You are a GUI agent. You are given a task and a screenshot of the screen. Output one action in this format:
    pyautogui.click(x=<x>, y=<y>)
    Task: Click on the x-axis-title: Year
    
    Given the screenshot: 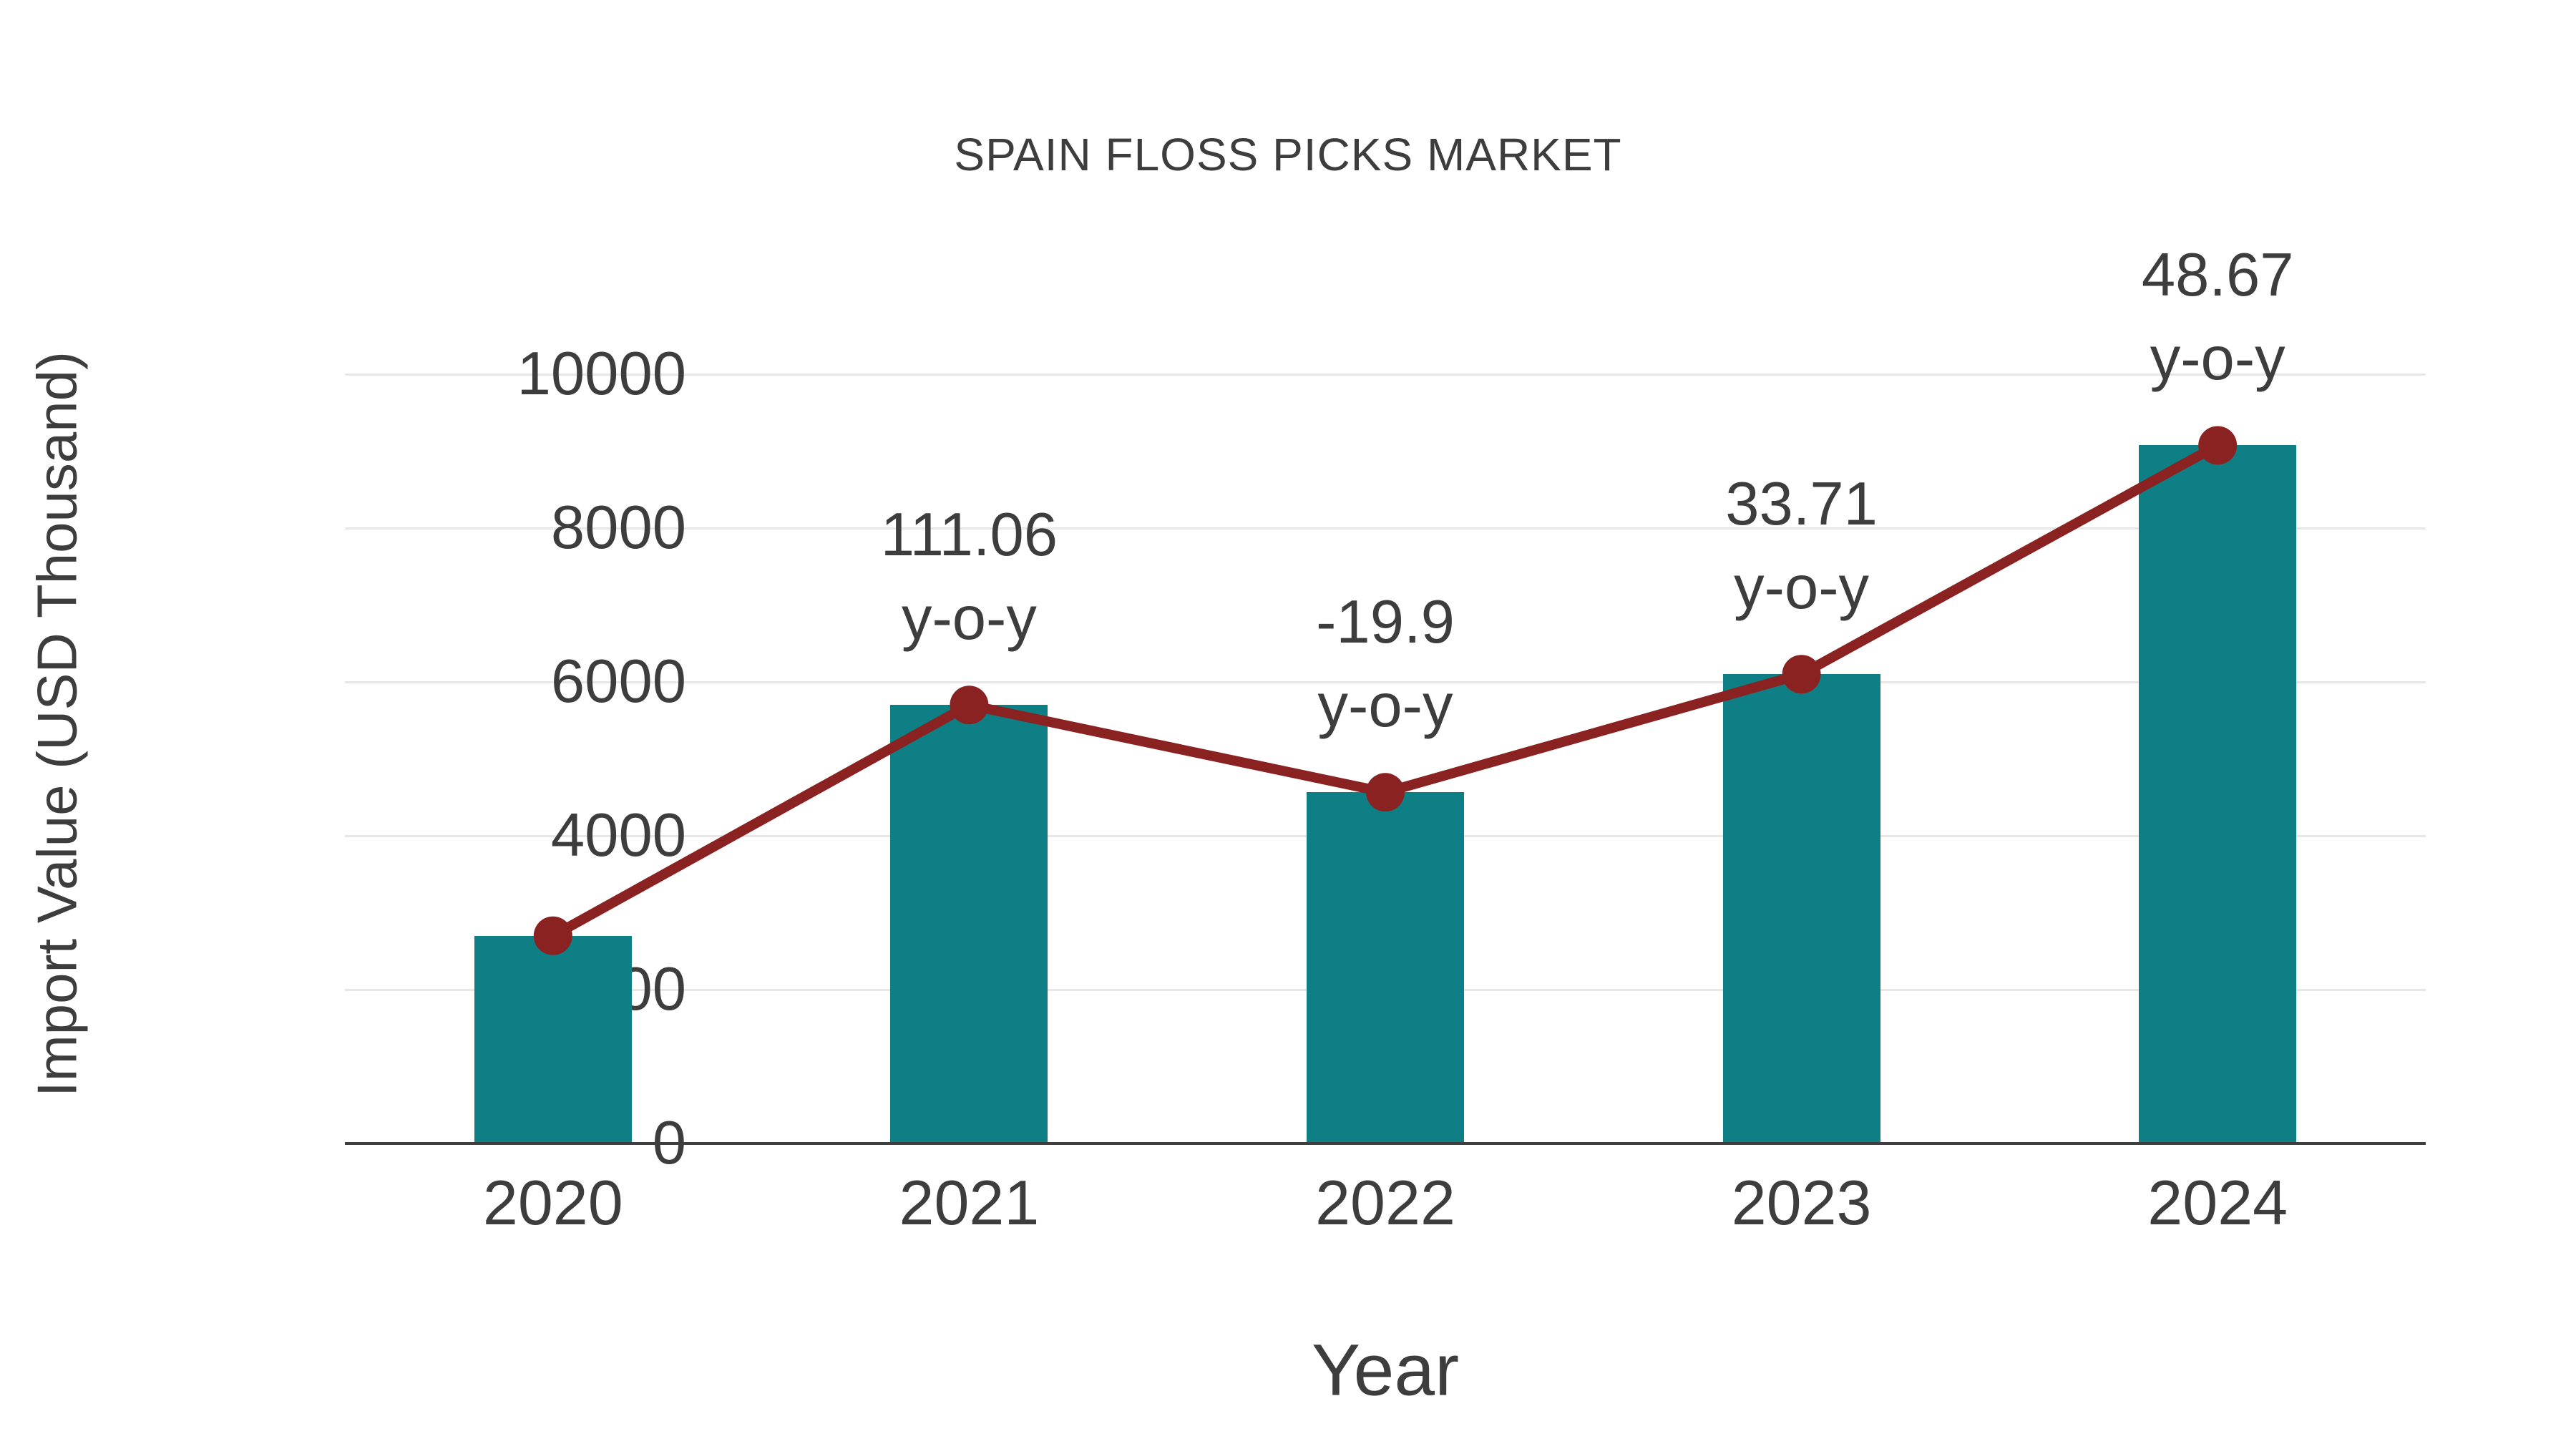 What is the action you would take?
    pyautogui.click(x=1385, y=1370)
    